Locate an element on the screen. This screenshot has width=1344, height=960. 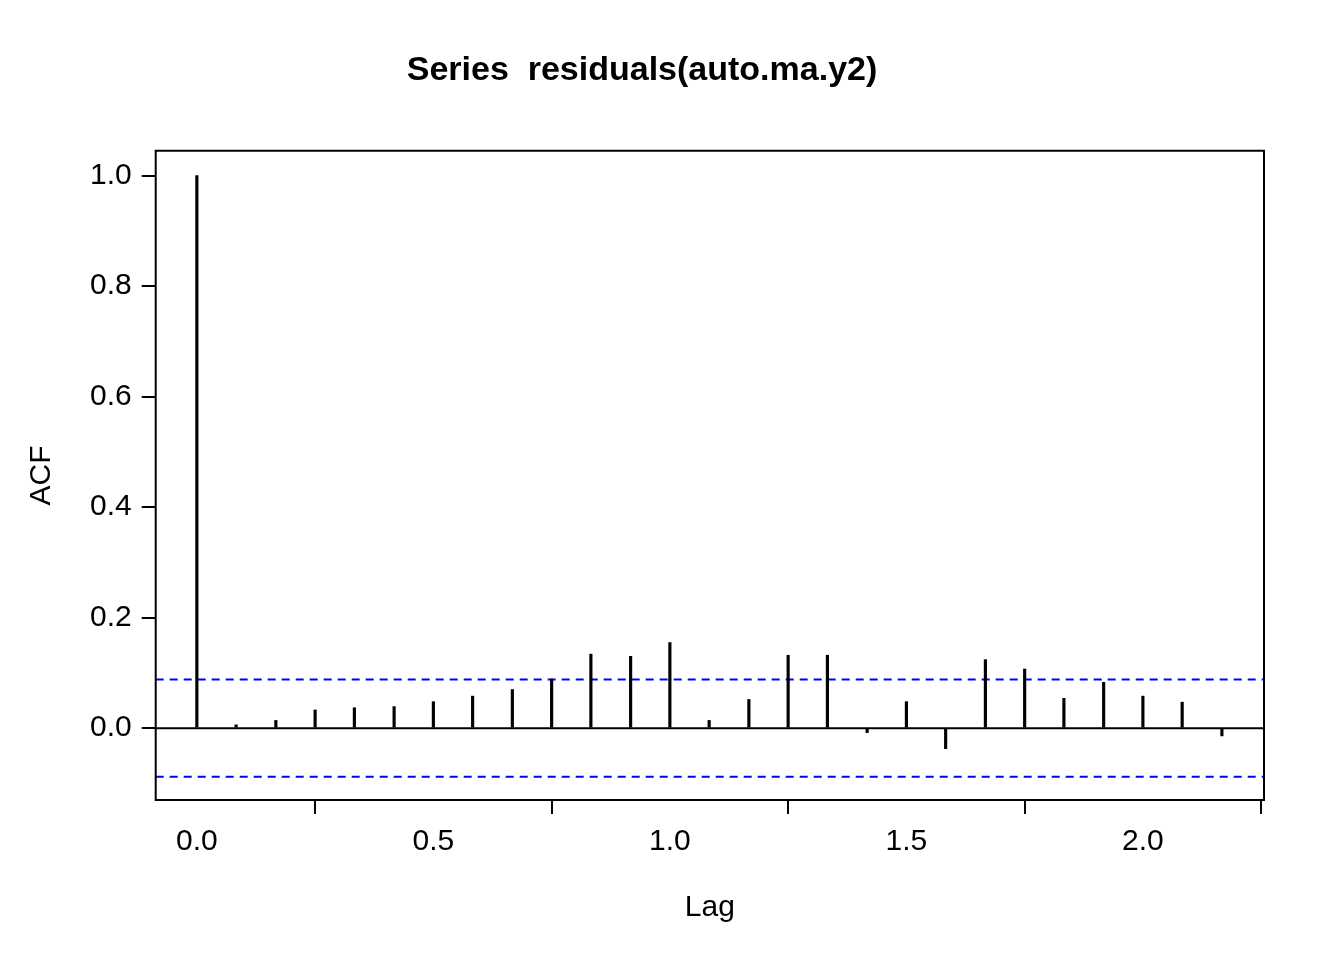
x-tick-label: 1.5 is located at coordinates (906, 840).